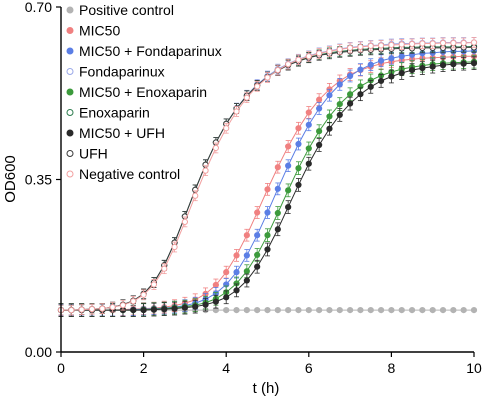 This screenshot has width=484, height=406. I want to click on legend-label: MIC50 + UFH, so click(122, 133).